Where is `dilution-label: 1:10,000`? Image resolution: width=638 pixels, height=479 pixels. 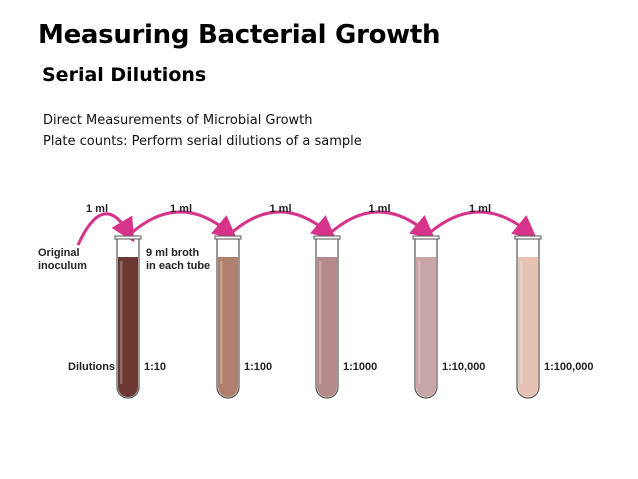
dilution-label: 1:10,000 is located at coordinates (463, 367).